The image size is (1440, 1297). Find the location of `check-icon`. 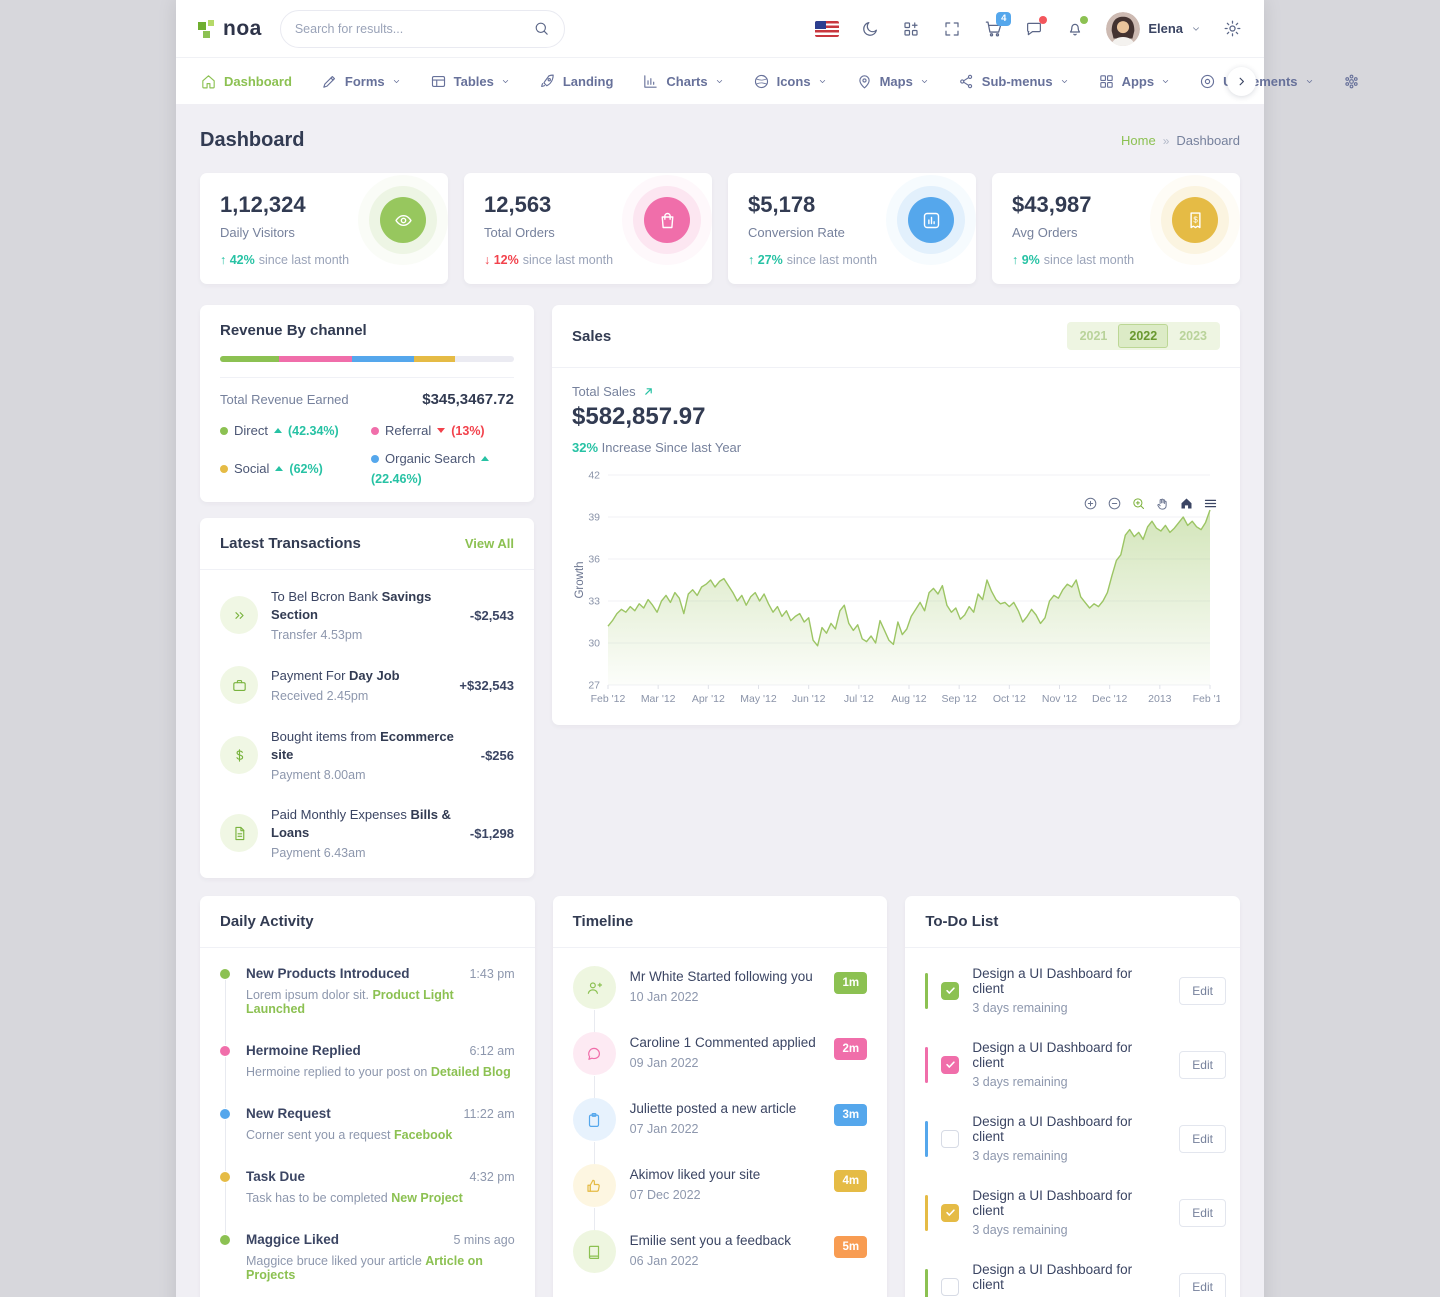

check-icon is located at coordinates (950, 990).